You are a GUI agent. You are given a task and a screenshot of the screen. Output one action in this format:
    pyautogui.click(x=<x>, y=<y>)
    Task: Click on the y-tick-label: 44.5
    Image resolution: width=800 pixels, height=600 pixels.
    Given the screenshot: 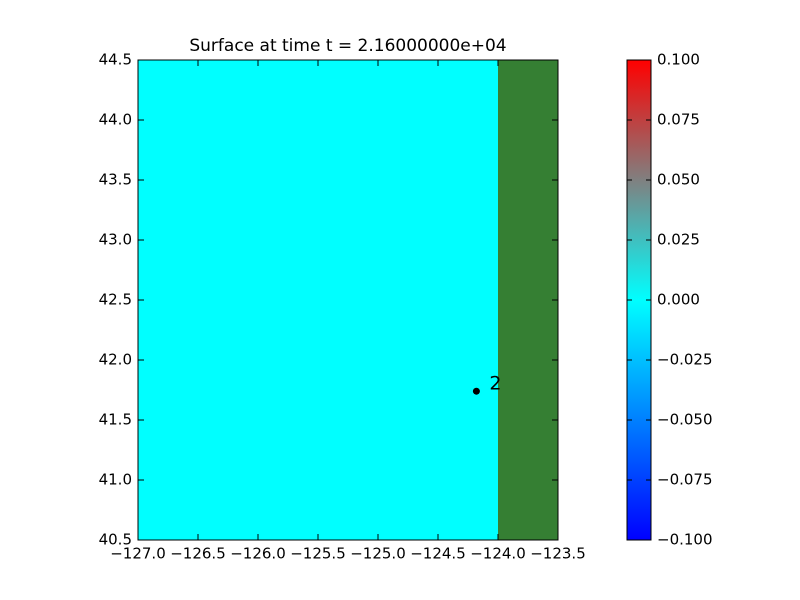 What is the action you would take?
    pyautogui.click(x=115, y=60)
    